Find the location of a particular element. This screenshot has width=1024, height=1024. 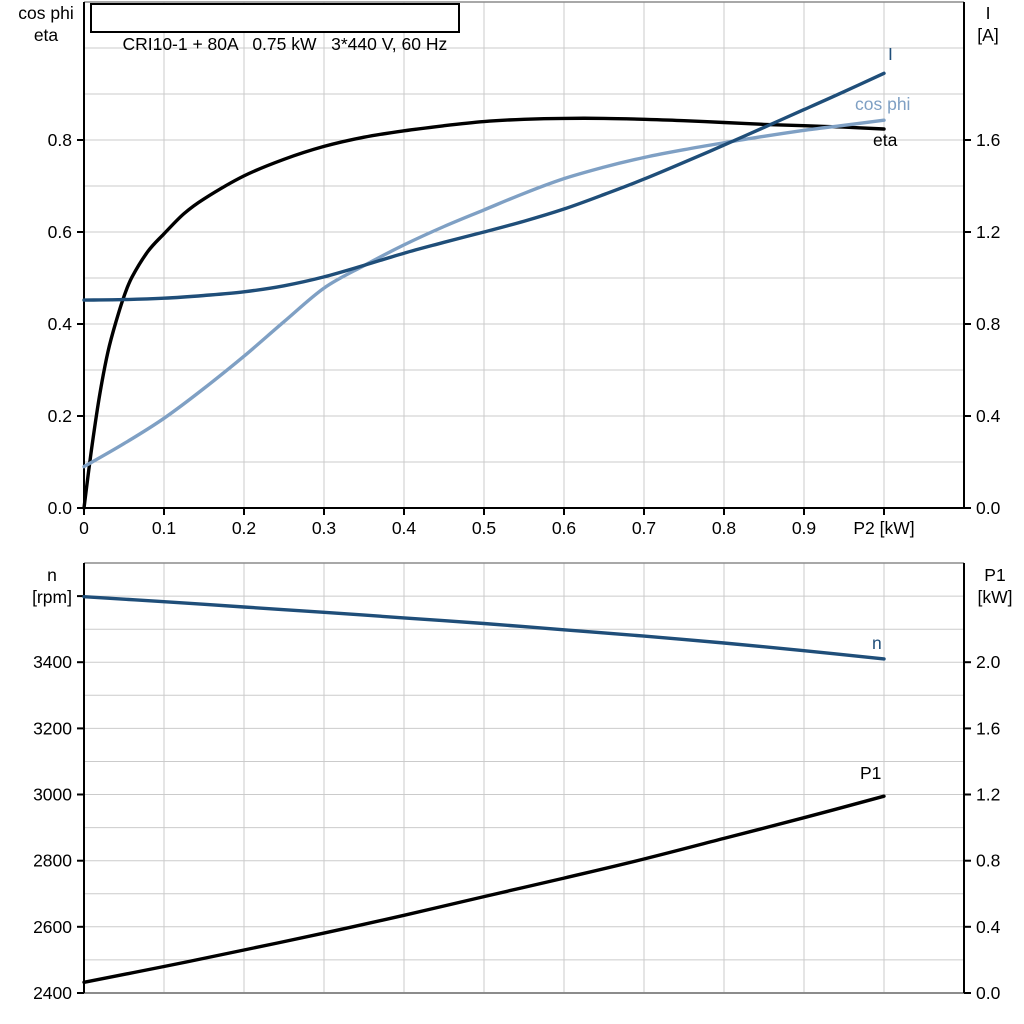

top-left-axis-title: cos phi eta is located at coordinates (46, 24).